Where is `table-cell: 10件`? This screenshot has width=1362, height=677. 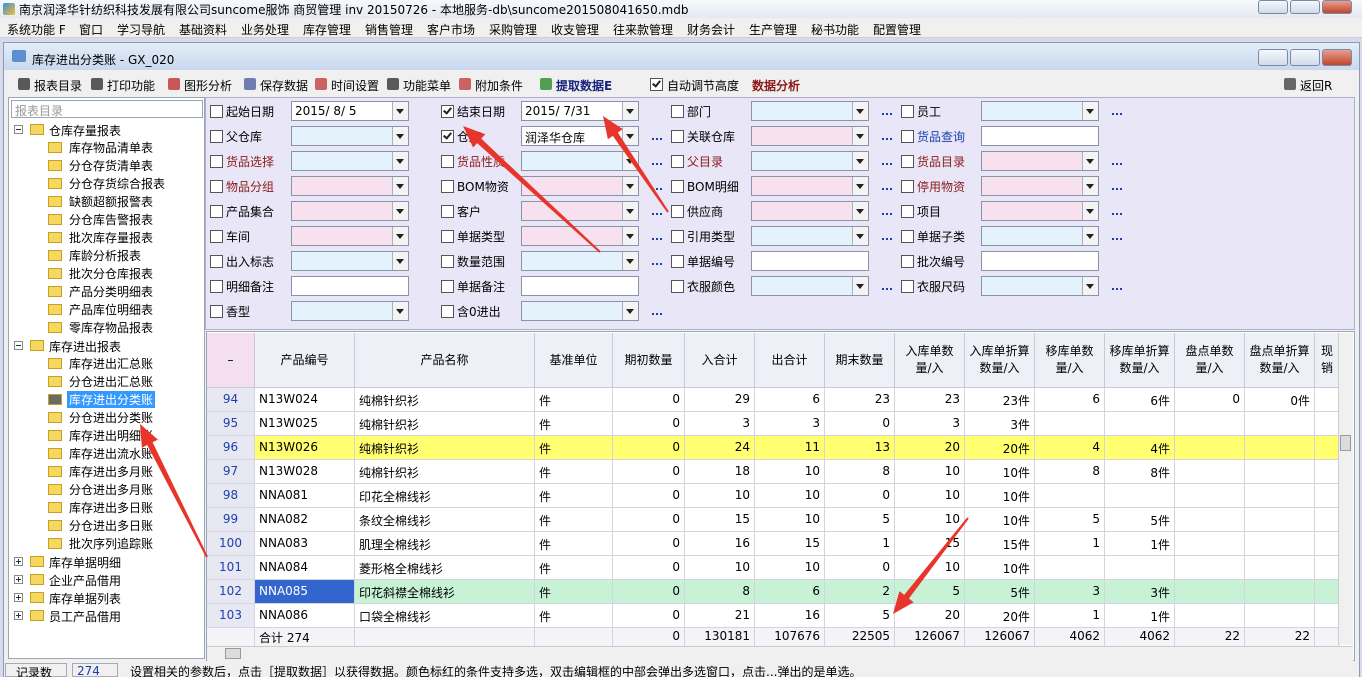 table-cell: 10件 is located at coordinates (1000, 568).